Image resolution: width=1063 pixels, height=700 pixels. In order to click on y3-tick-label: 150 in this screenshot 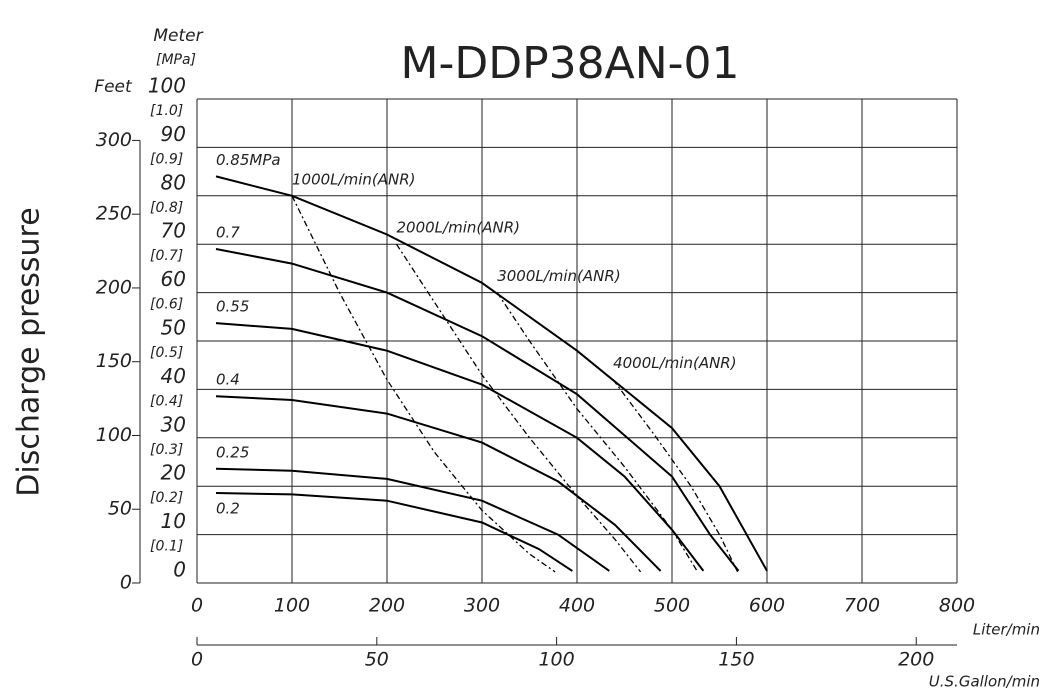, I will do `click(114, 361)`.